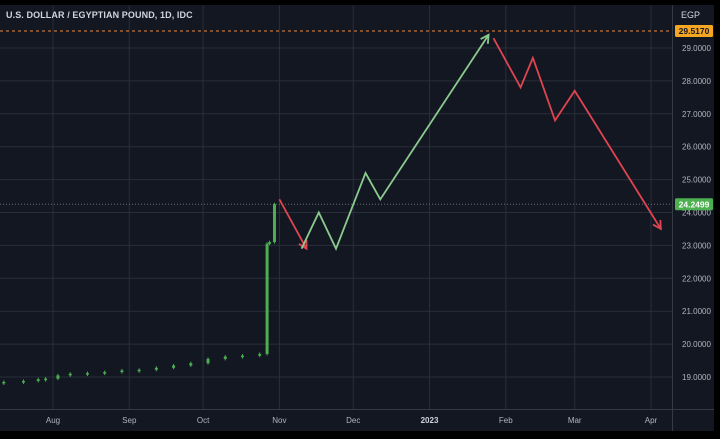  Describe the element at coordinates (485, 38) in the screenshot. I see `projection-up-1-head` at that location.